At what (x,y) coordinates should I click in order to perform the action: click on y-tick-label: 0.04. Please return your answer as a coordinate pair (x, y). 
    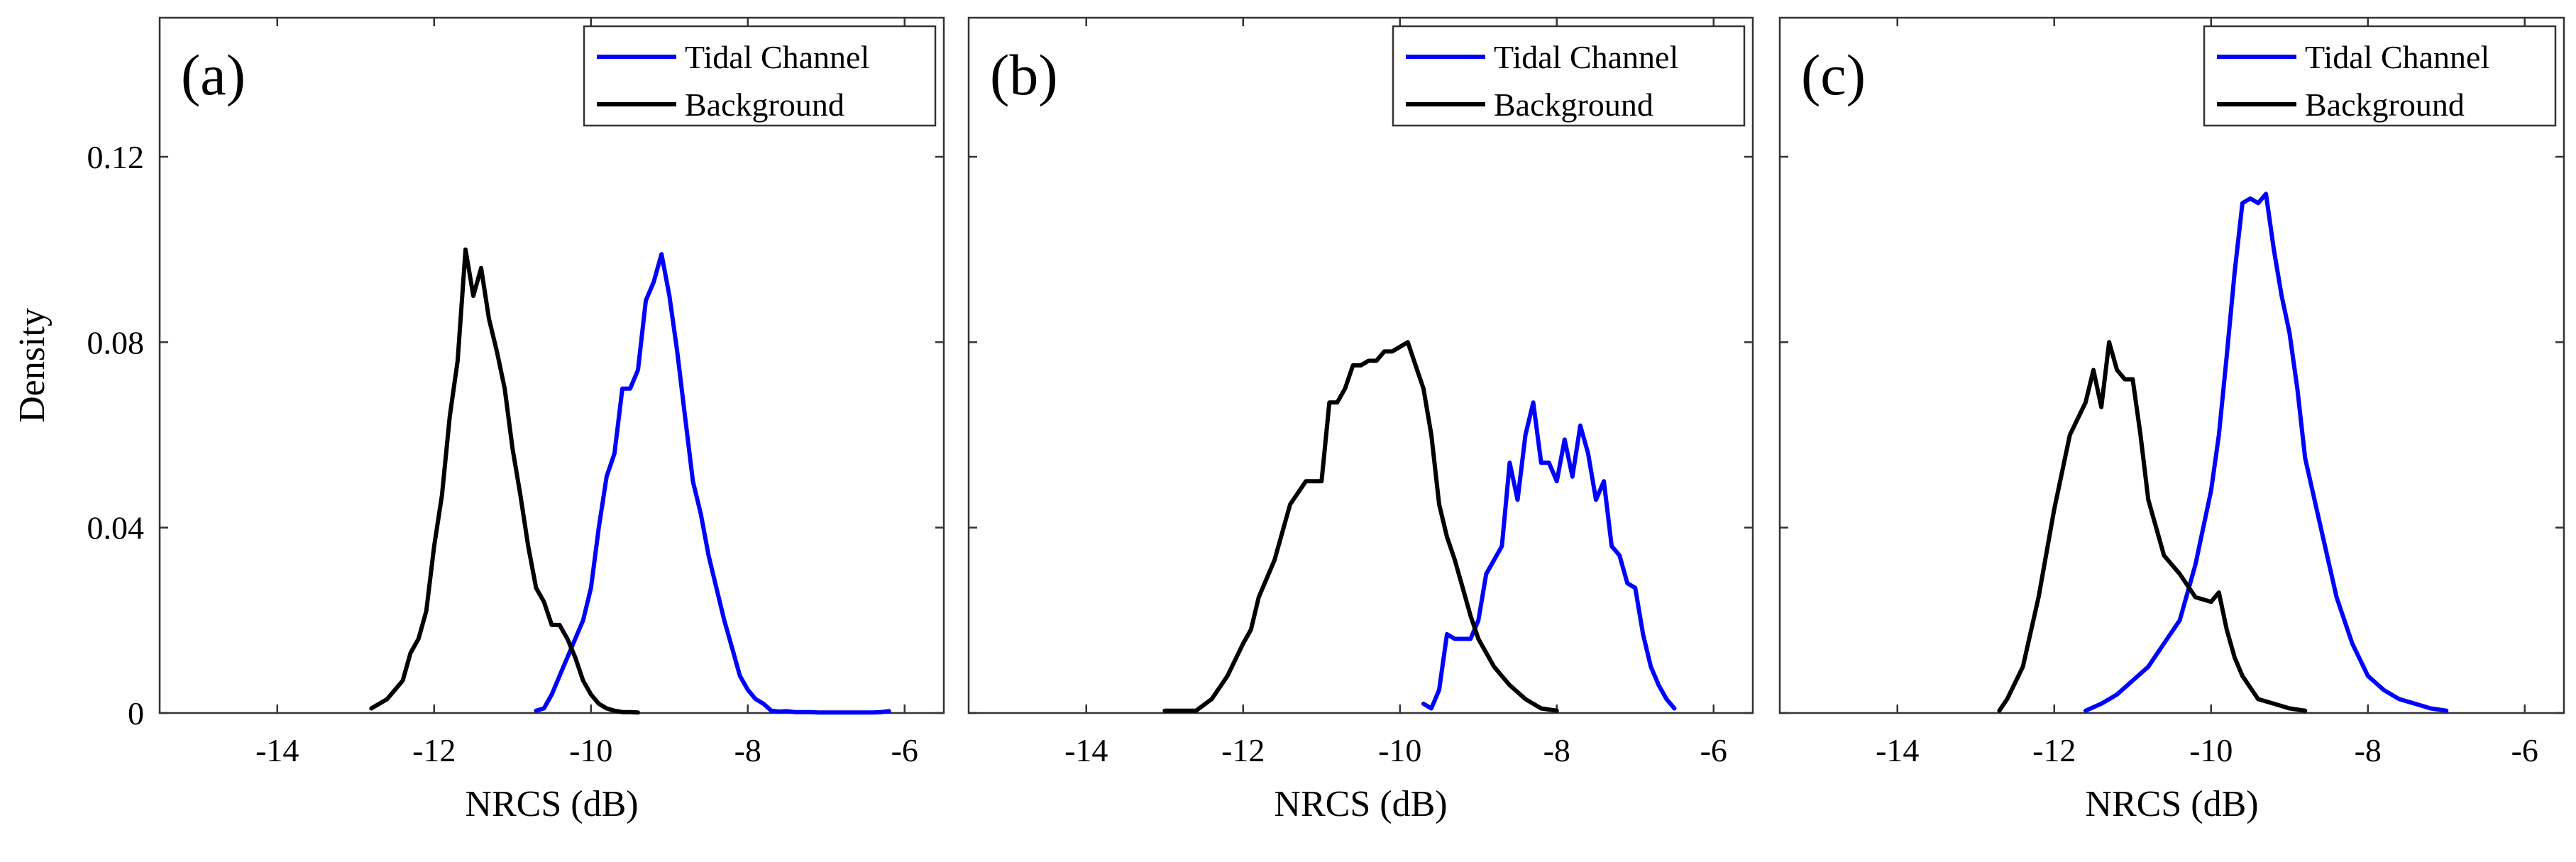
    Looking at the image, I should click on (116, 528).